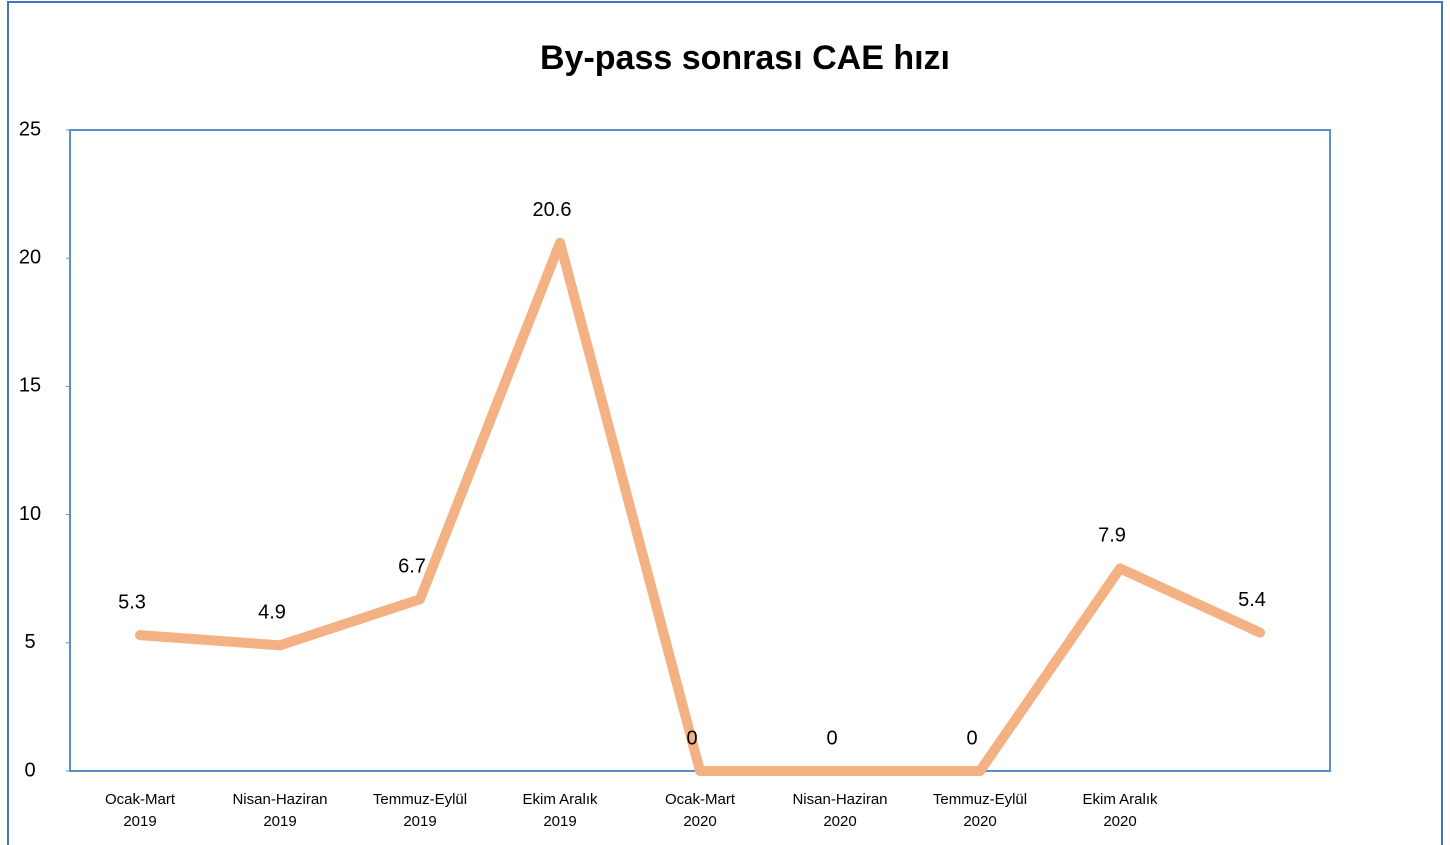 This screenshot has width=1450, height=845. What do you see at coordinates (30, 129) in the screenshot?
I see `y-tick-label: 25` at bounding box center [30, 129].